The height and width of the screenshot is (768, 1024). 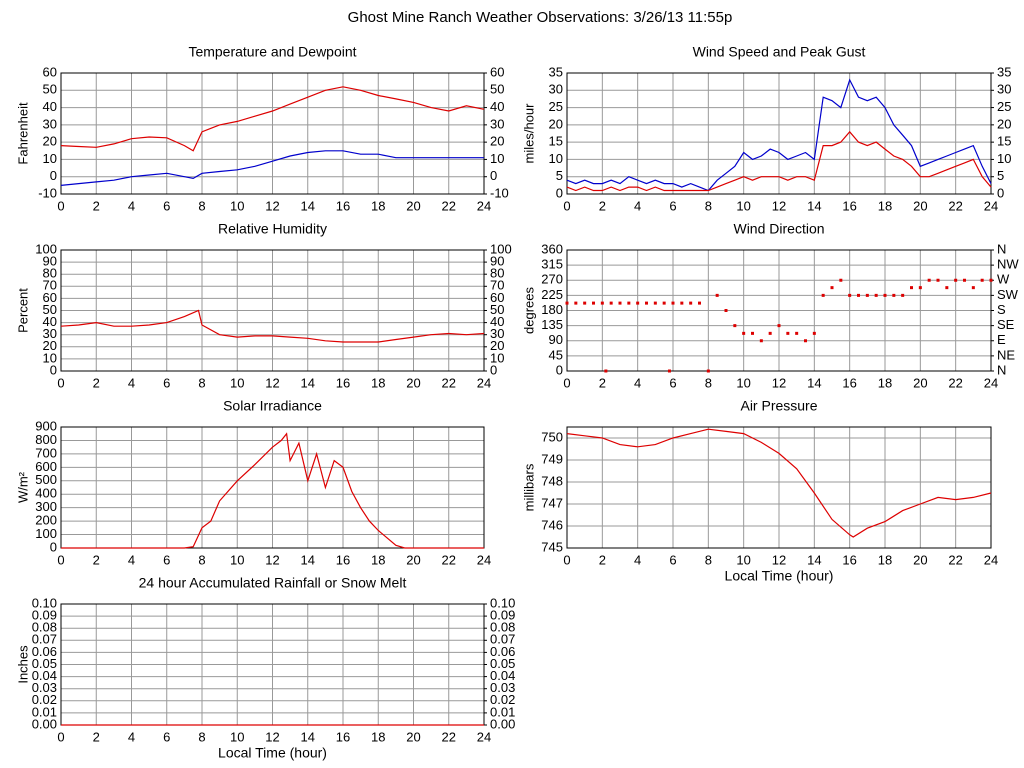 I want to click on y-tick-label: 100, so click(x=46, y=248).